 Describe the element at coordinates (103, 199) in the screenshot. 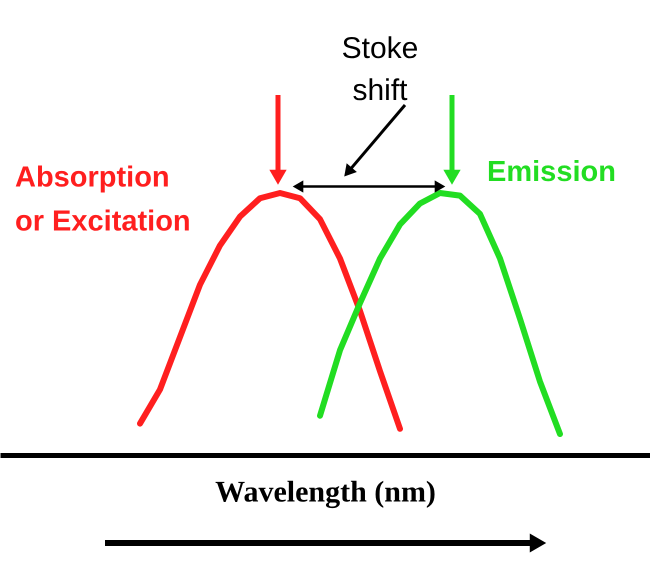

I see `series-label: Absorption or Excitation` at that location.